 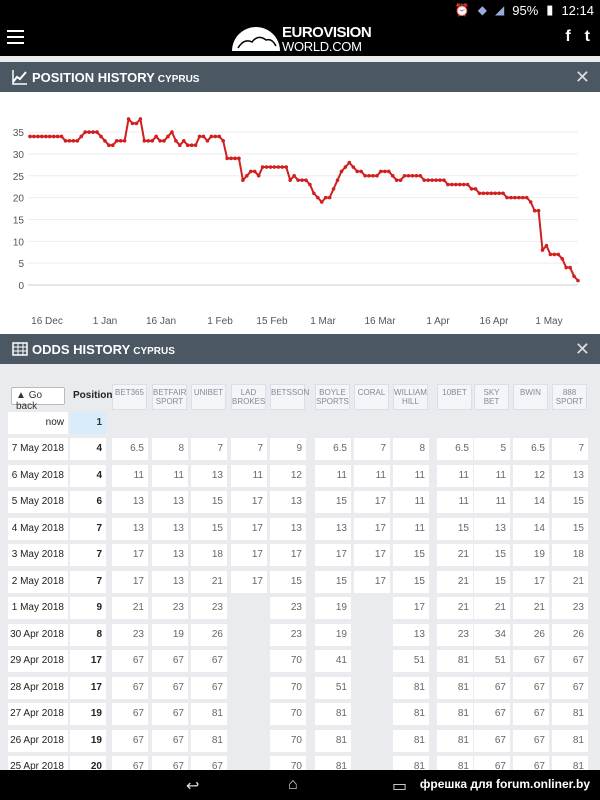 I want to click on x-tick-label: 16 Dec, so click(x=47, y=321).